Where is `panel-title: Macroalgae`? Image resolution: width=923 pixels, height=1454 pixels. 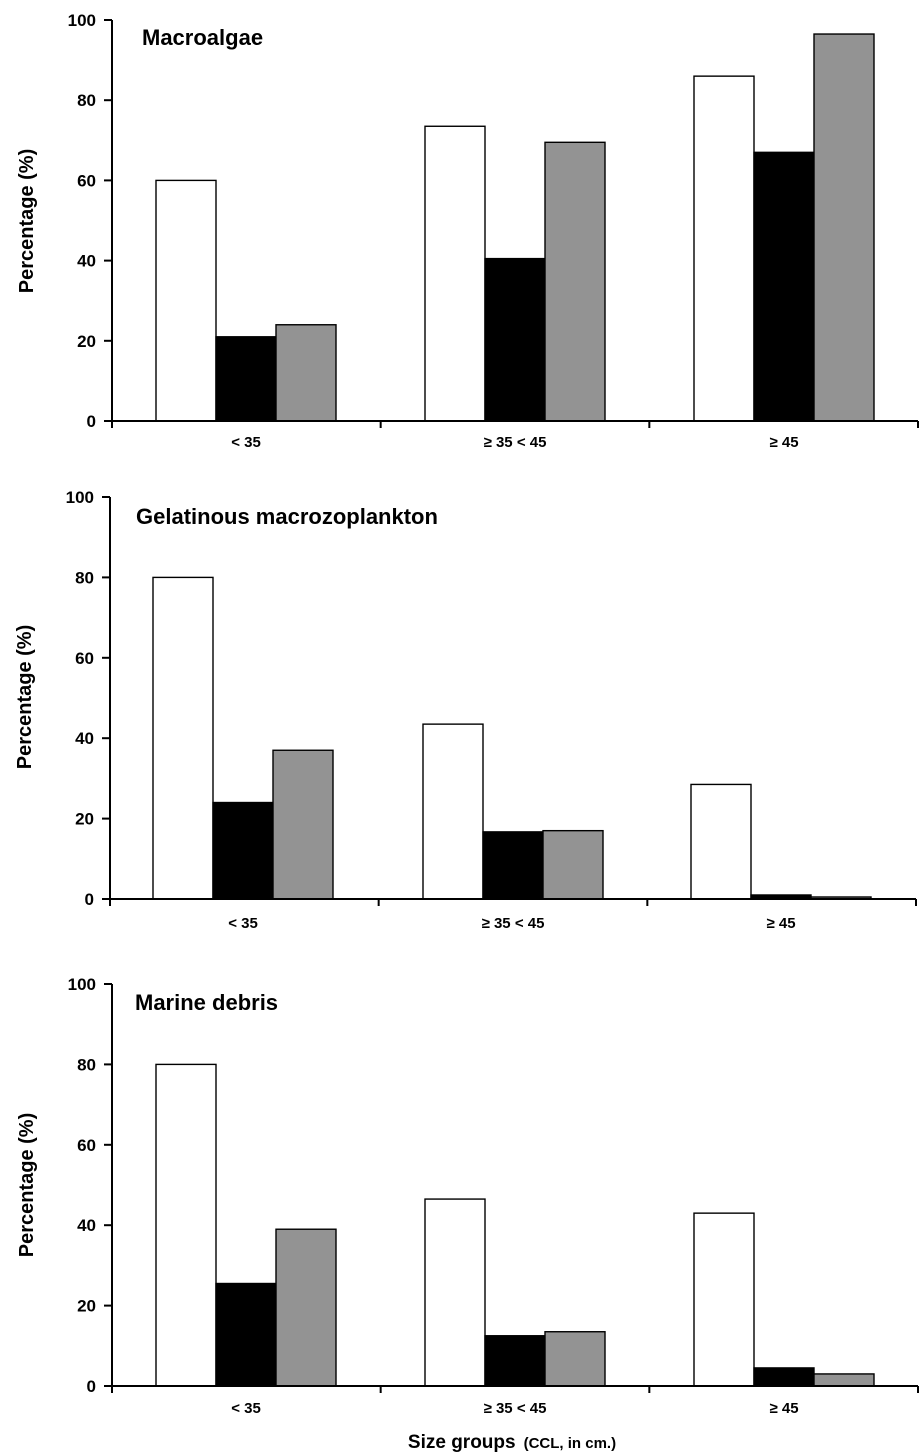 panel-title: Macroalgae is located at coordinates (202, 37).